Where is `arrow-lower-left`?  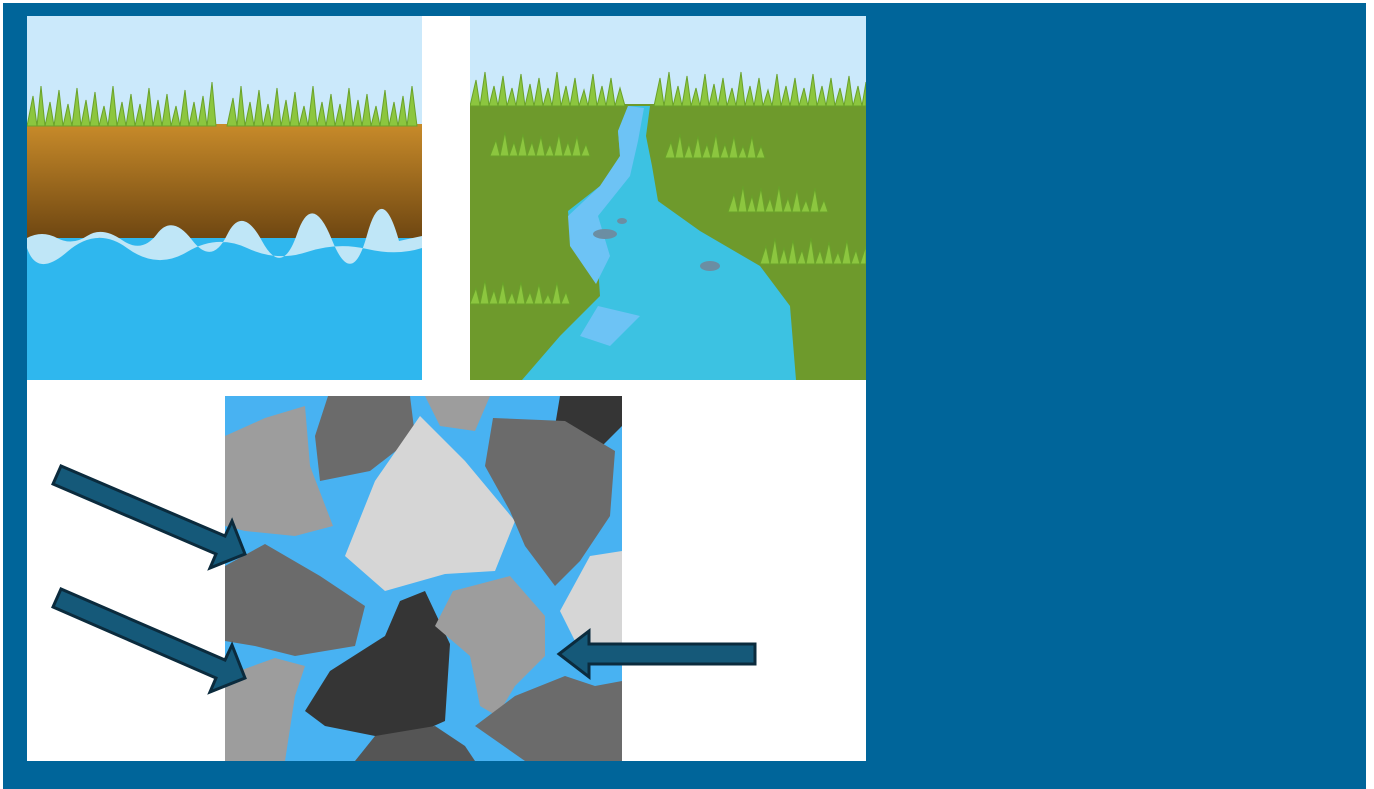
arrow-lower-left is located at coordinates (149, 641).